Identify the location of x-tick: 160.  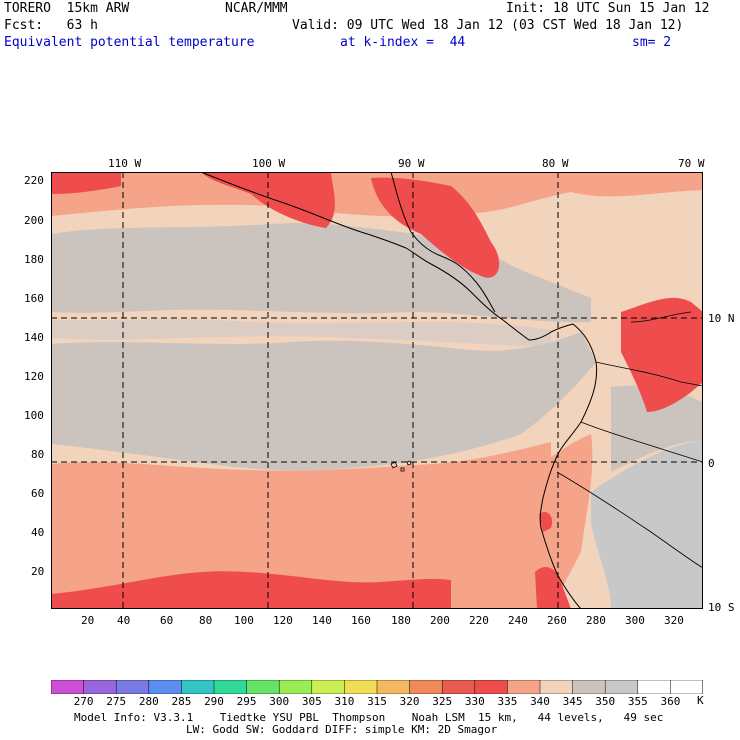
(361, 620).